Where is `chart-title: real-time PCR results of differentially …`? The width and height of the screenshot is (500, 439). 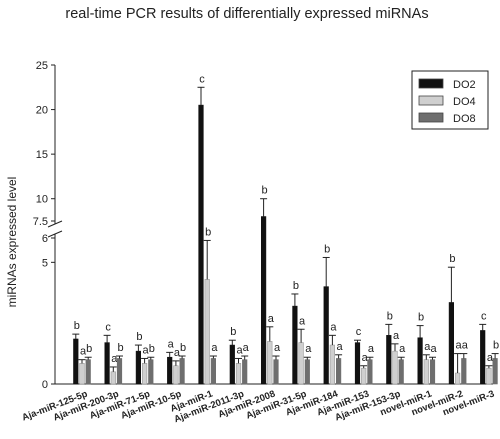
chart-title: real-time PCR results of differentially … is located at coordinates (246, 14).